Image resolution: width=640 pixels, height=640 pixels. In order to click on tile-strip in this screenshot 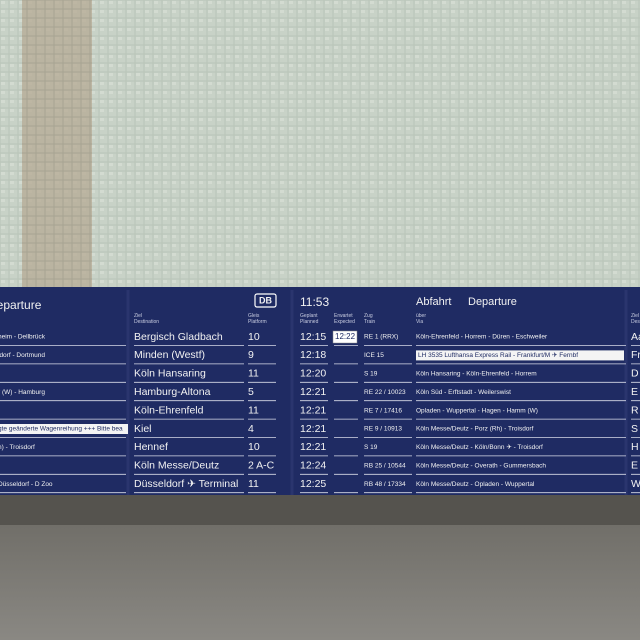, I will do `click(57, 145)`.